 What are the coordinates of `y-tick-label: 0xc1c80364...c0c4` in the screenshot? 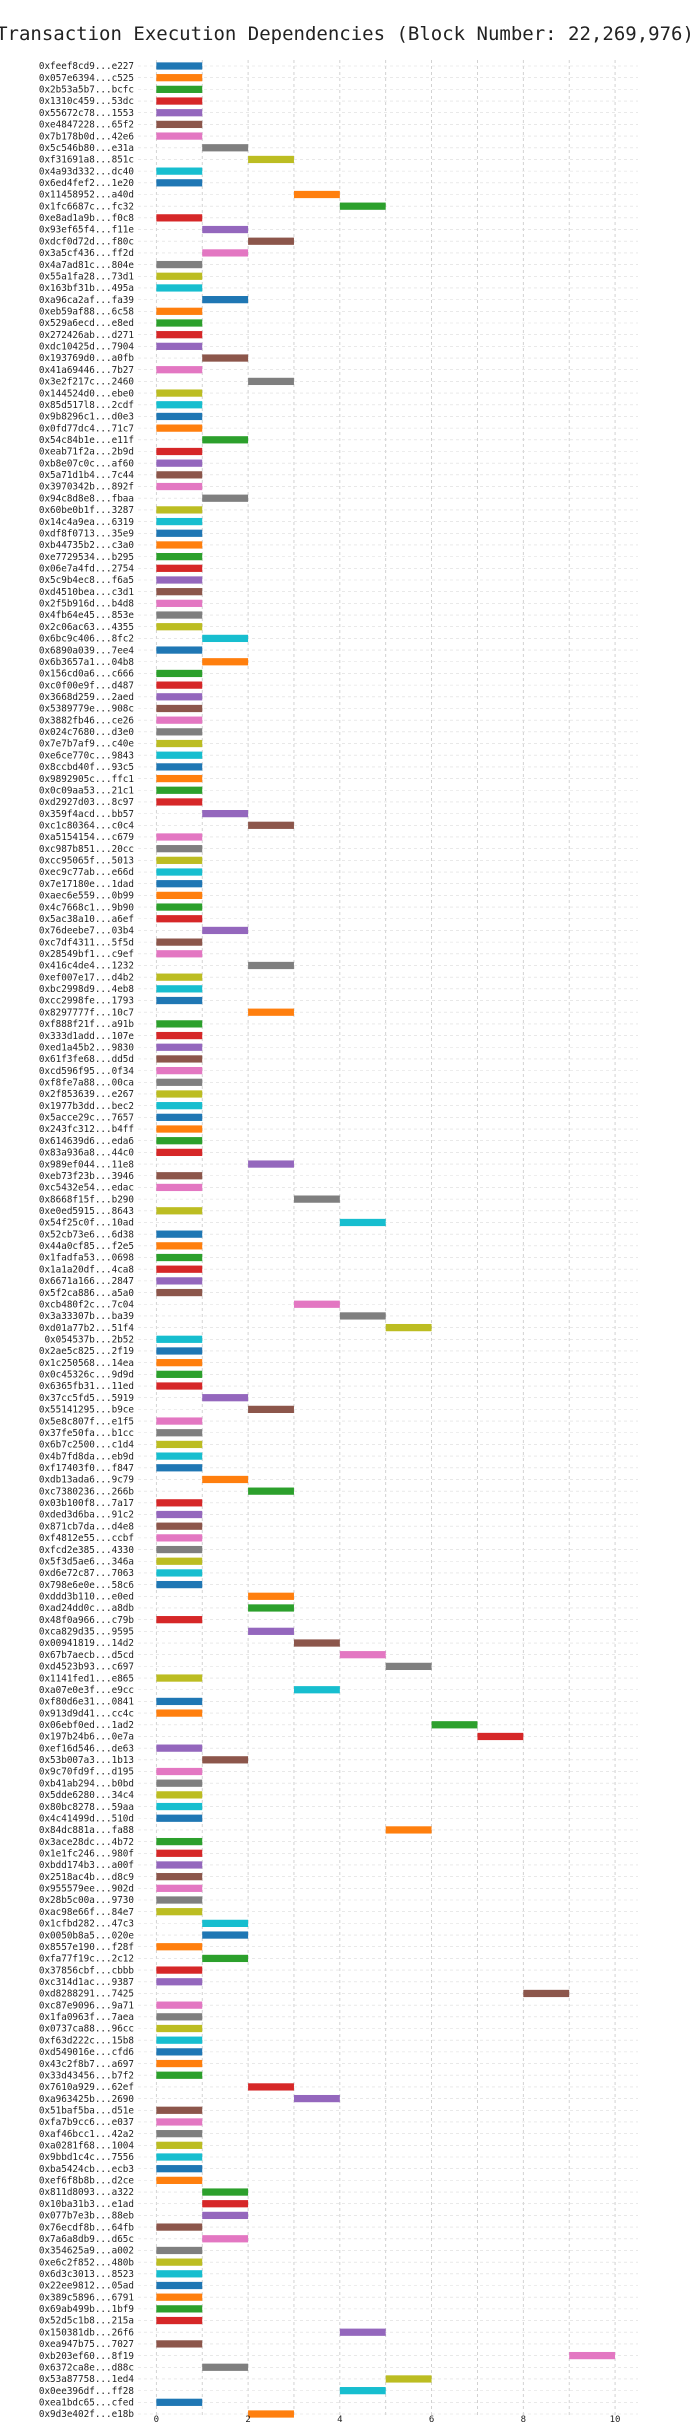 It's located at (87, 826).